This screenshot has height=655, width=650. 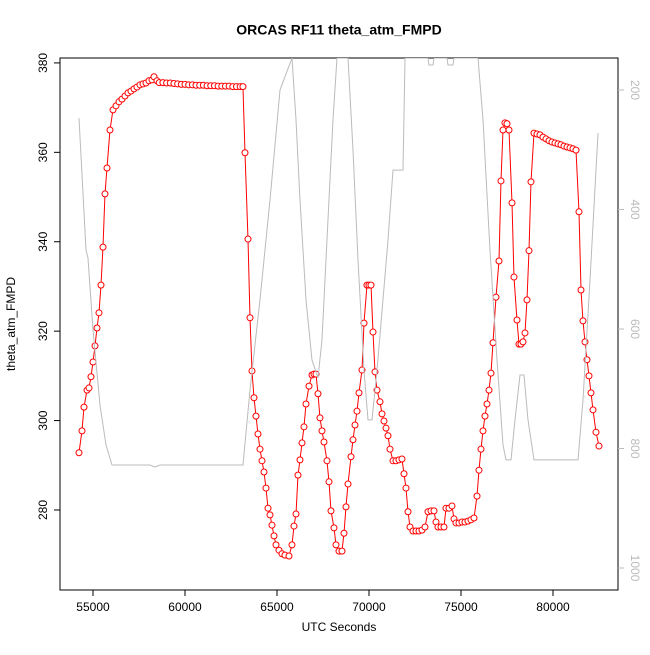 I want to click on y-axis-label: theta_atm_FMPD, so click(x=11, y=324).